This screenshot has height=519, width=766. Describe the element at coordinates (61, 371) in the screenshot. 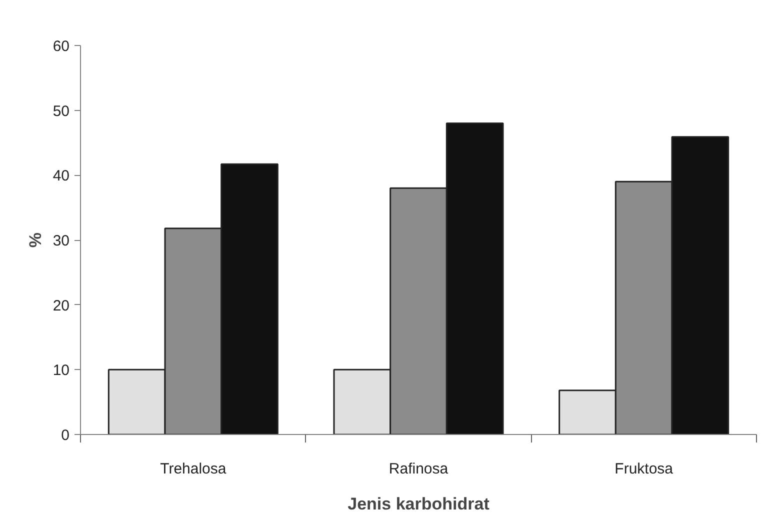

I see `y-tick-label: 10` at that location.